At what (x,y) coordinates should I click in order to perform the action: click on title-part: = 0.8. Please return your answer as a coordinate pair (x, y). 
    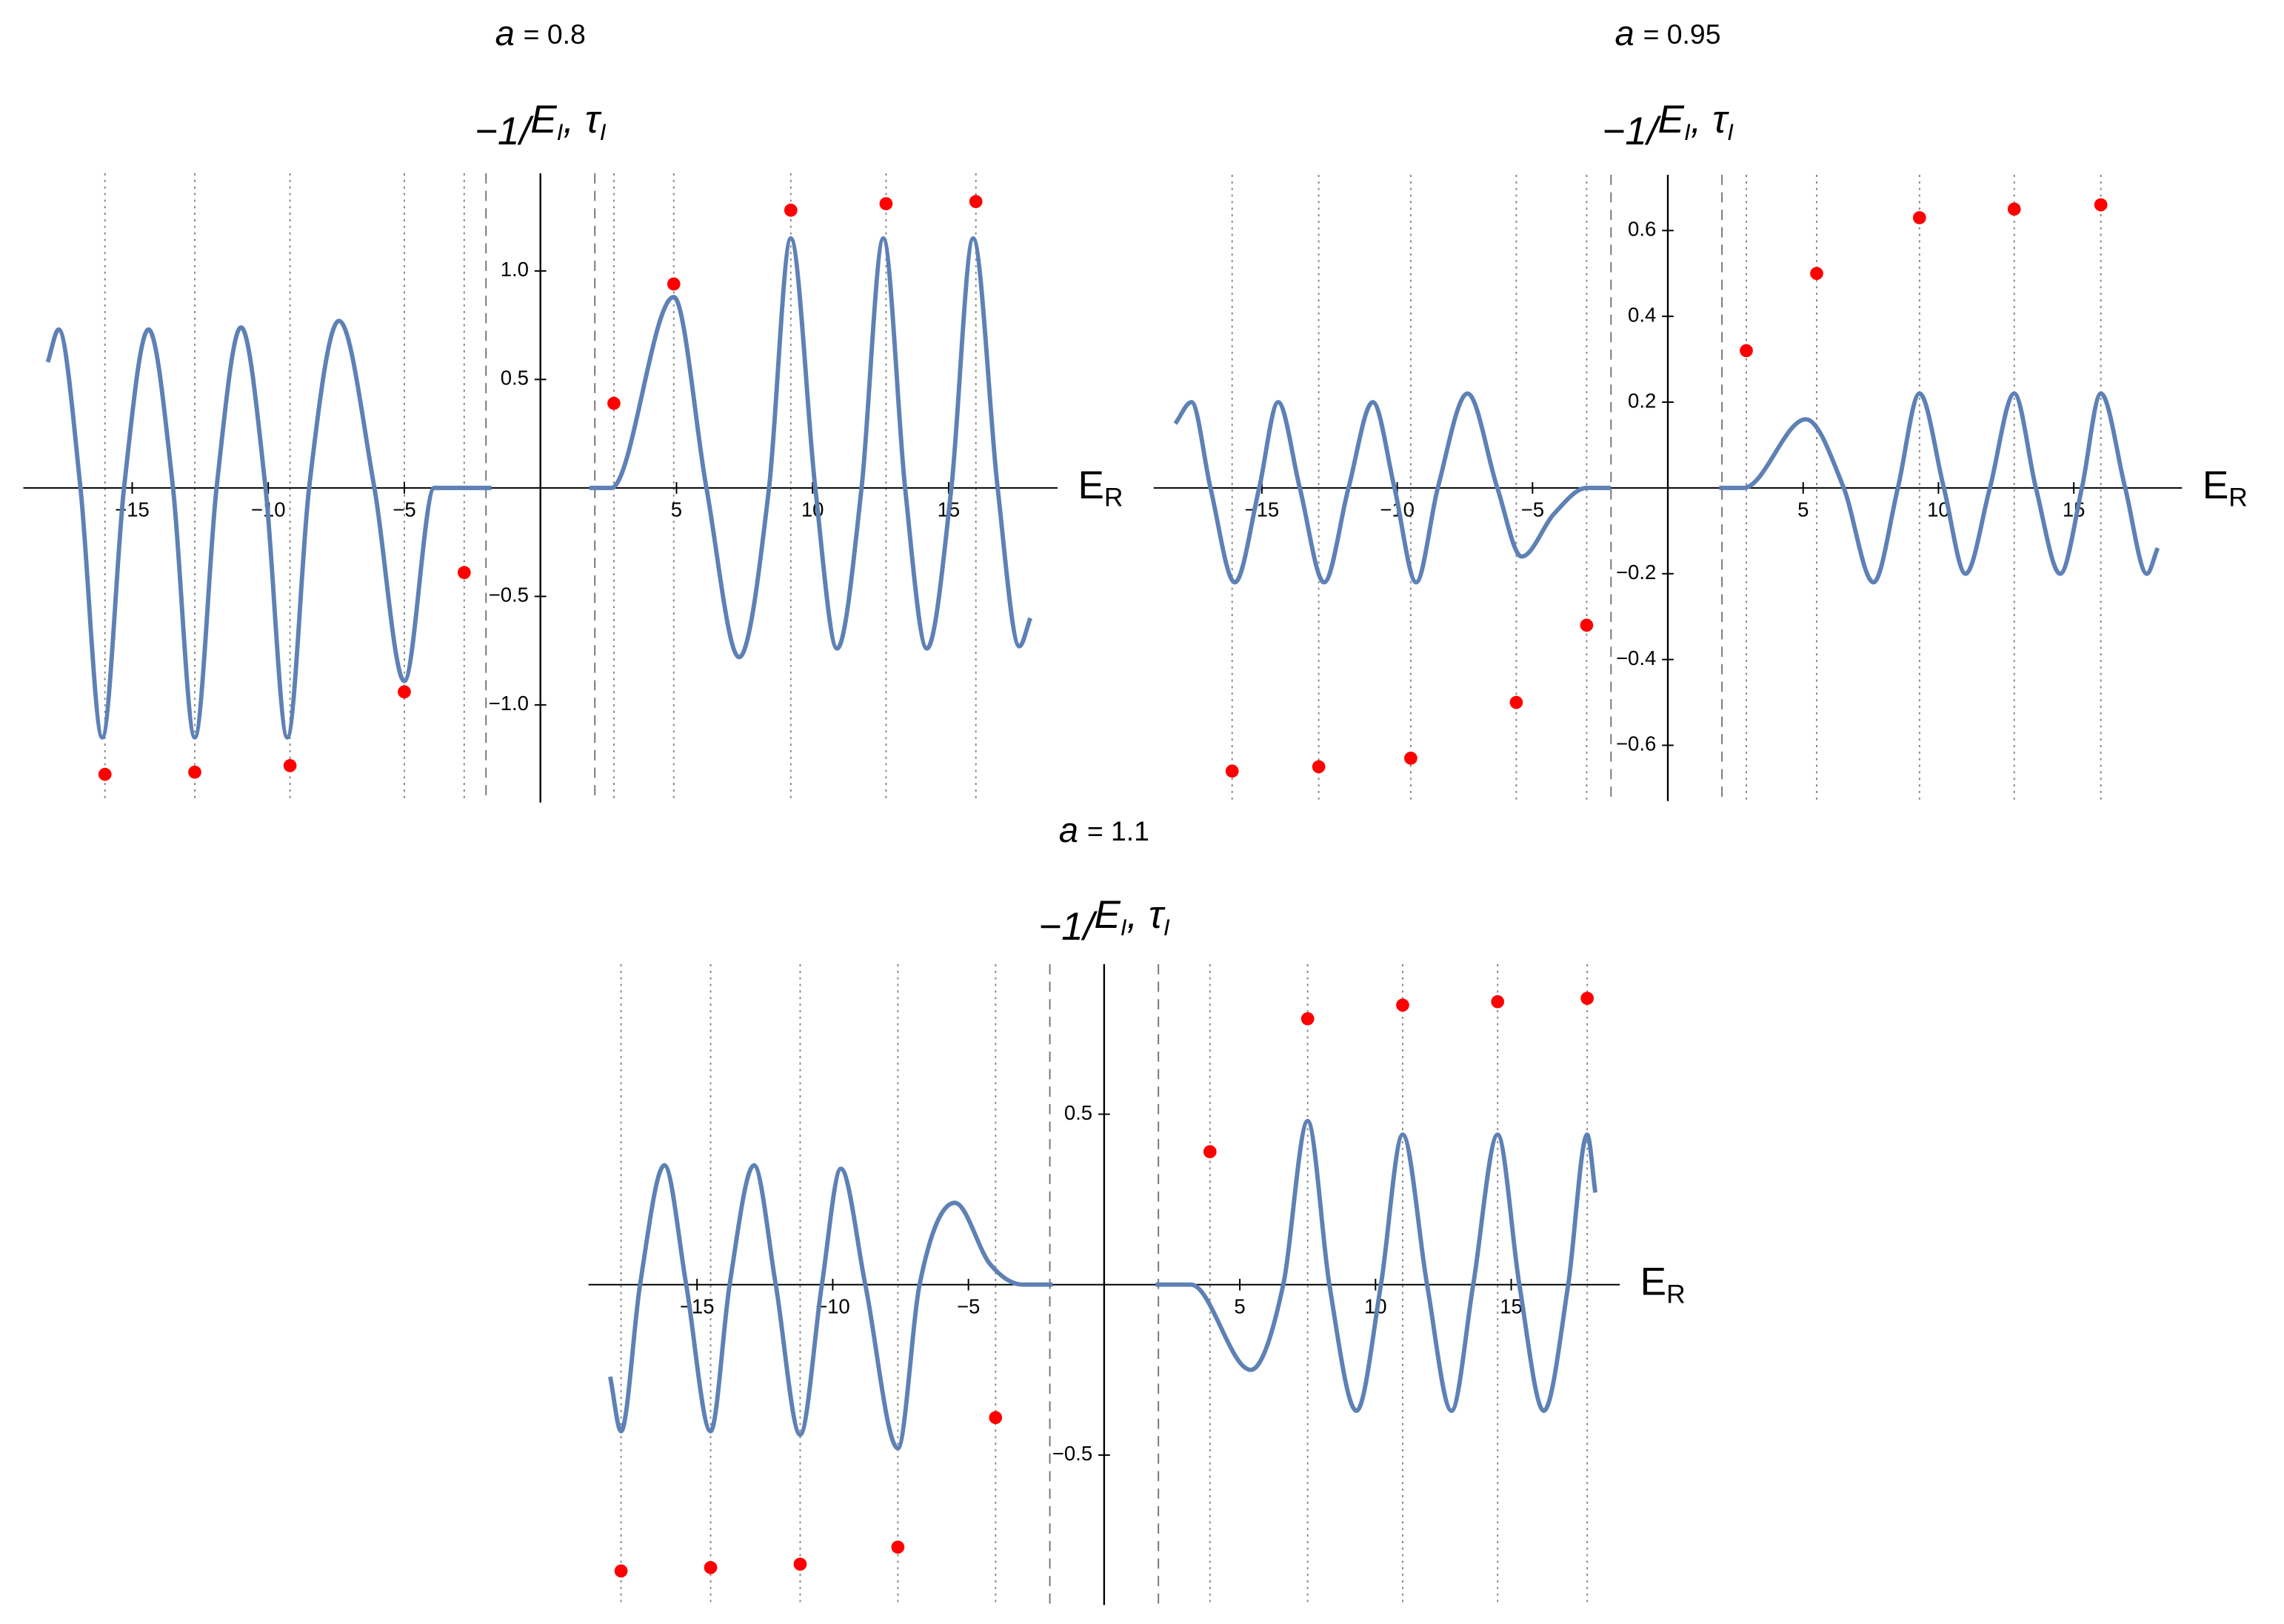
    Looking at the image, I should click on (555, 34).